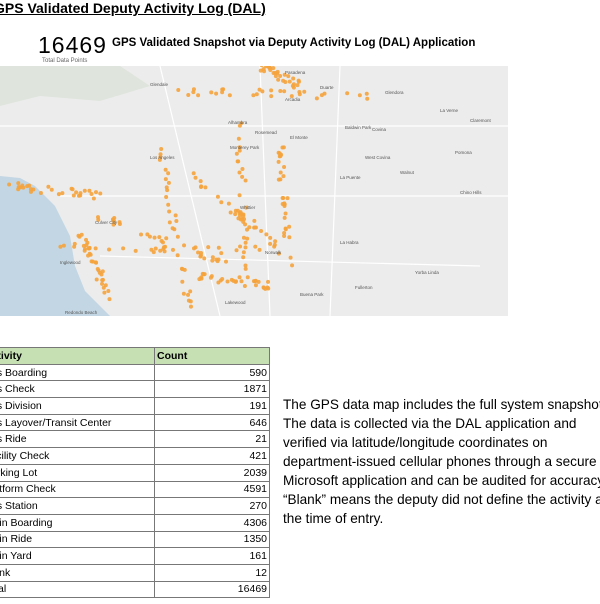 The height and width of the screenshot is (604, 600). What do you see at coordinates (293, 99) in the screenshot?
I see `map-label: Arcadia` at bounding box center [293, 99].